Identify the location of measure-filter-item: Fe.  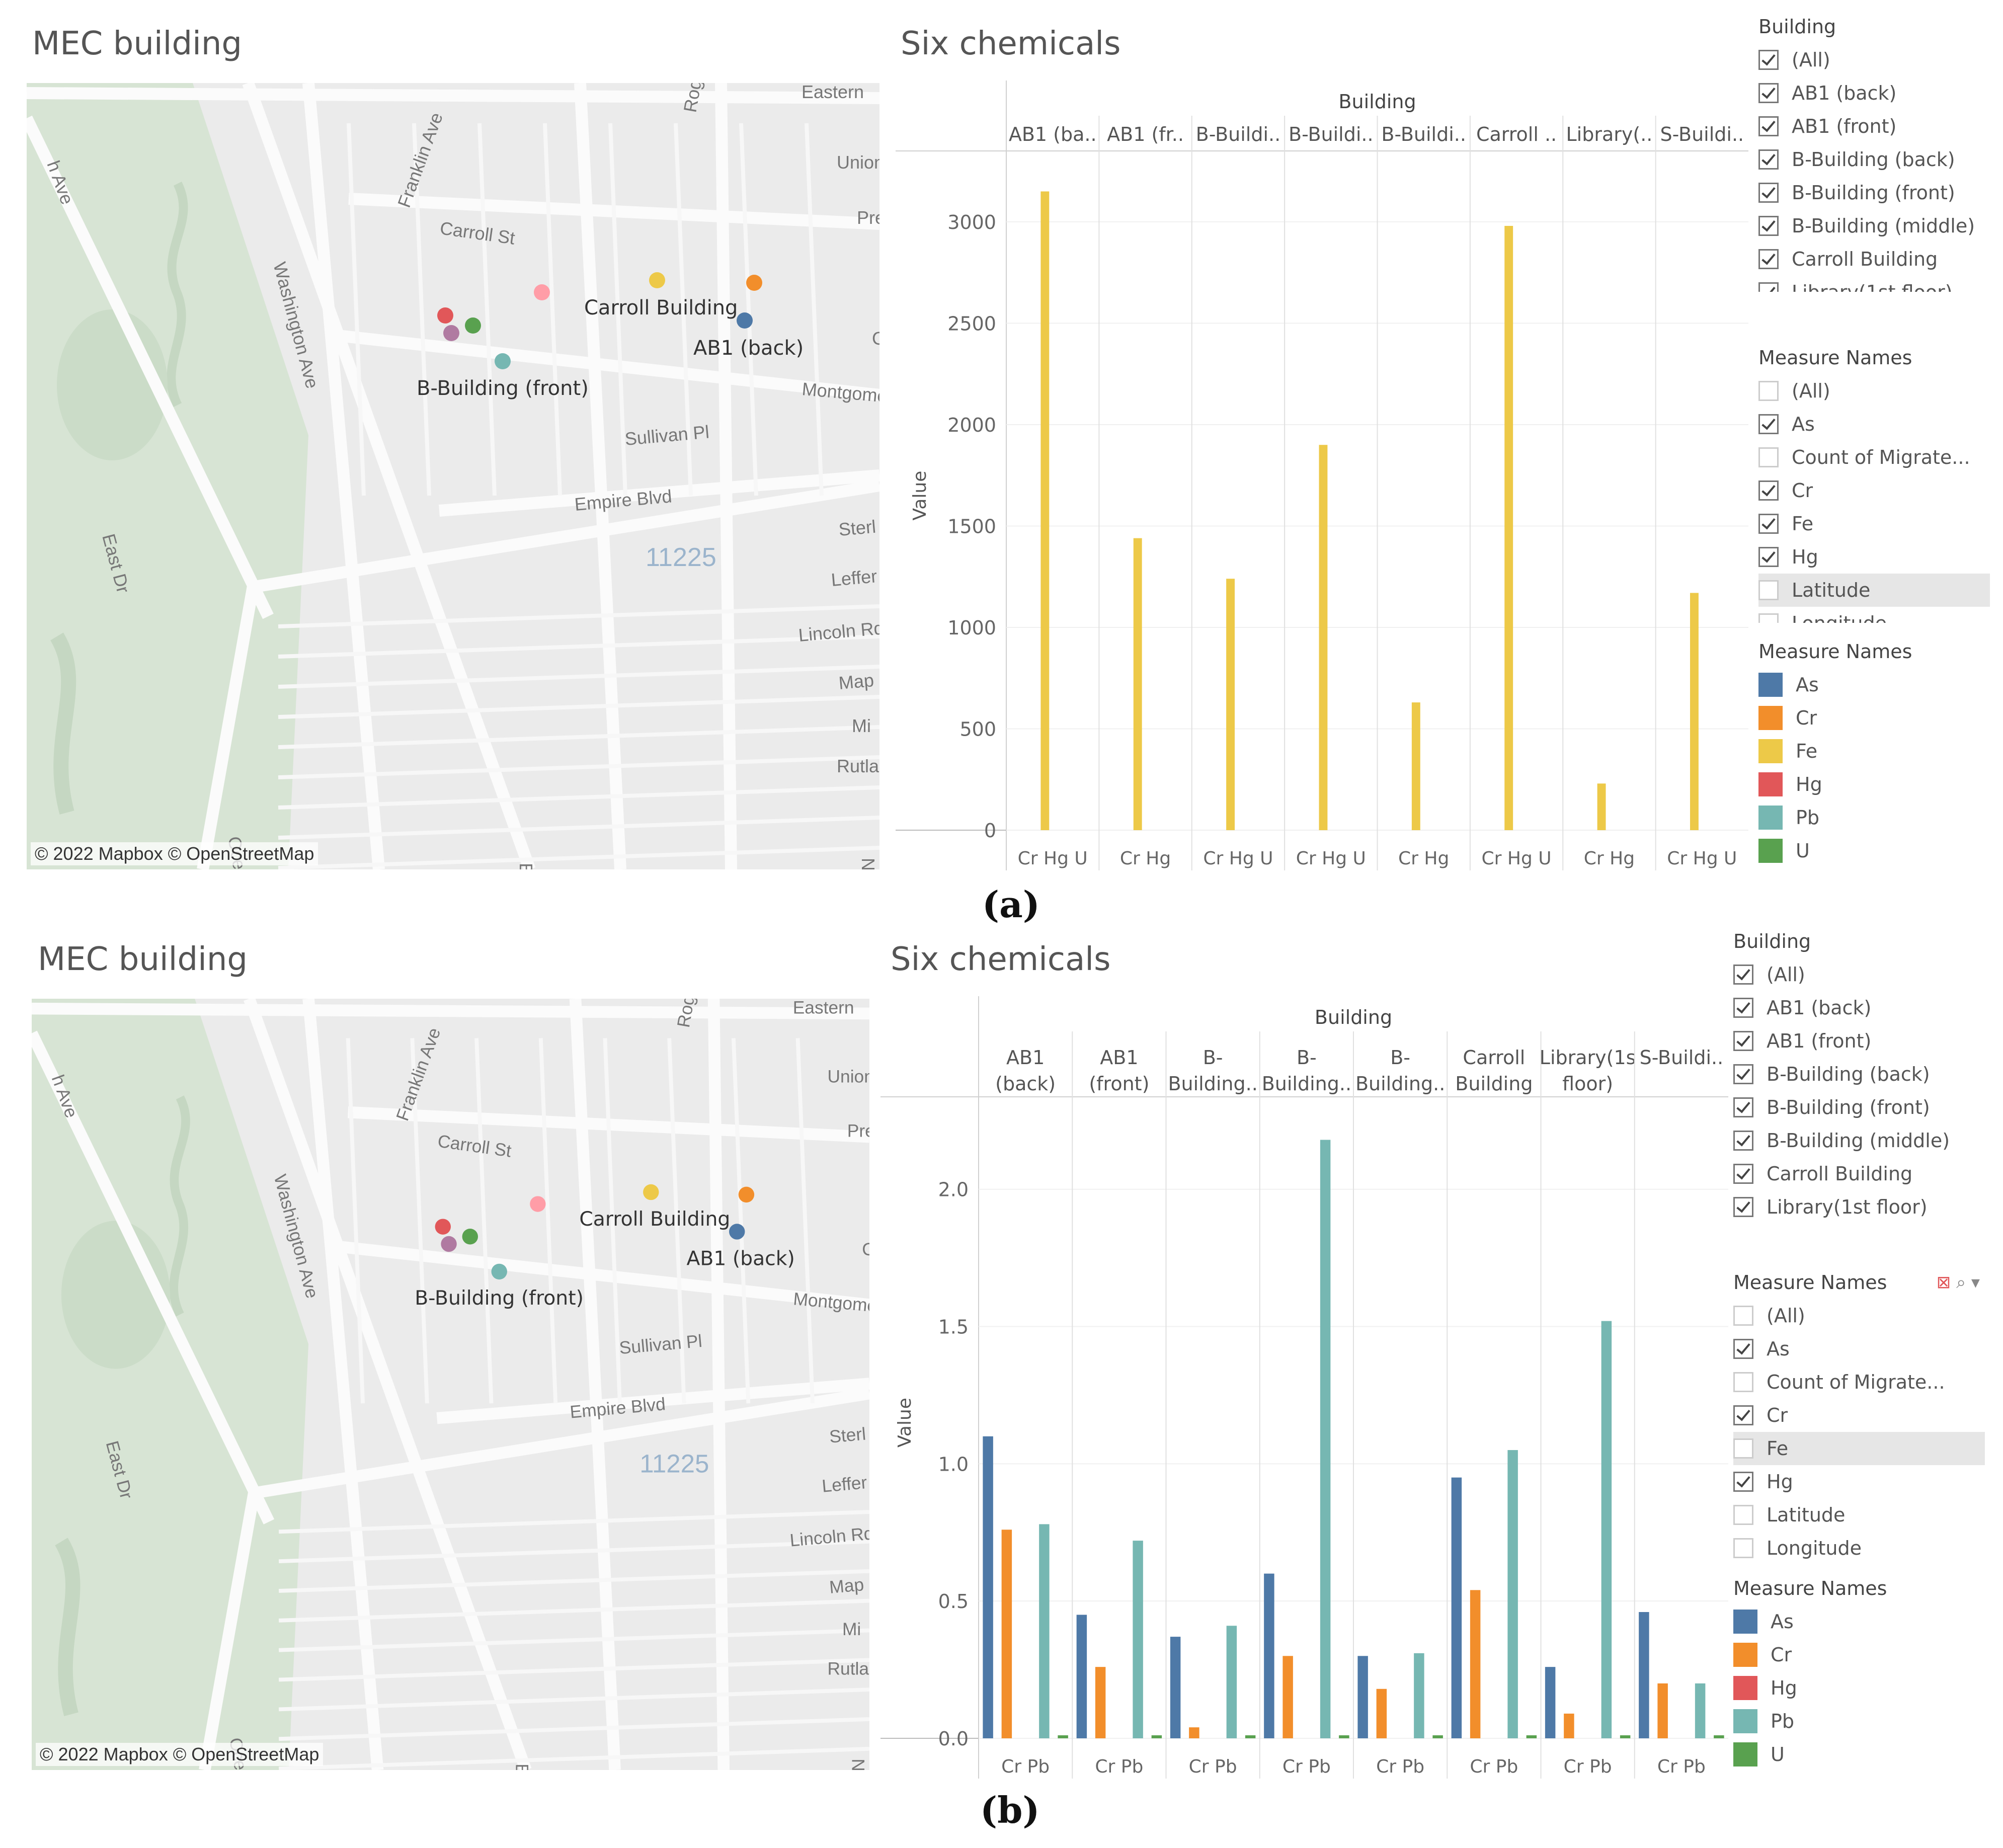
(1859, 1448).